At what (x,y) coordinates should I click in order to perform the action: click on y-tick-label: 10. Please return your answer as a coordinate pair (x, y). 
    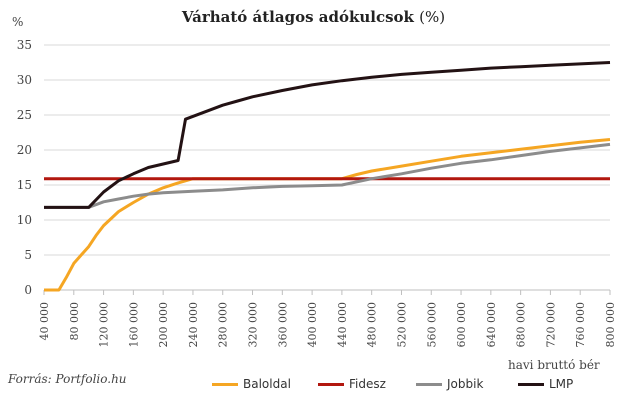
    Looking at the image, I should click on (24, 220).